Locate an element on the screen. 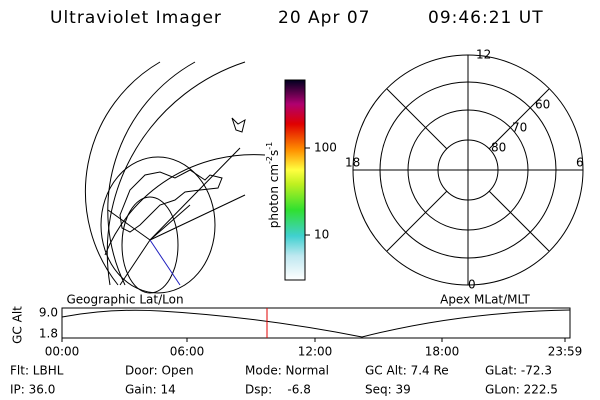 This screenshot has height=400, width=600. status-field: GLon: 222.5 is located at coordinates (521, 390).